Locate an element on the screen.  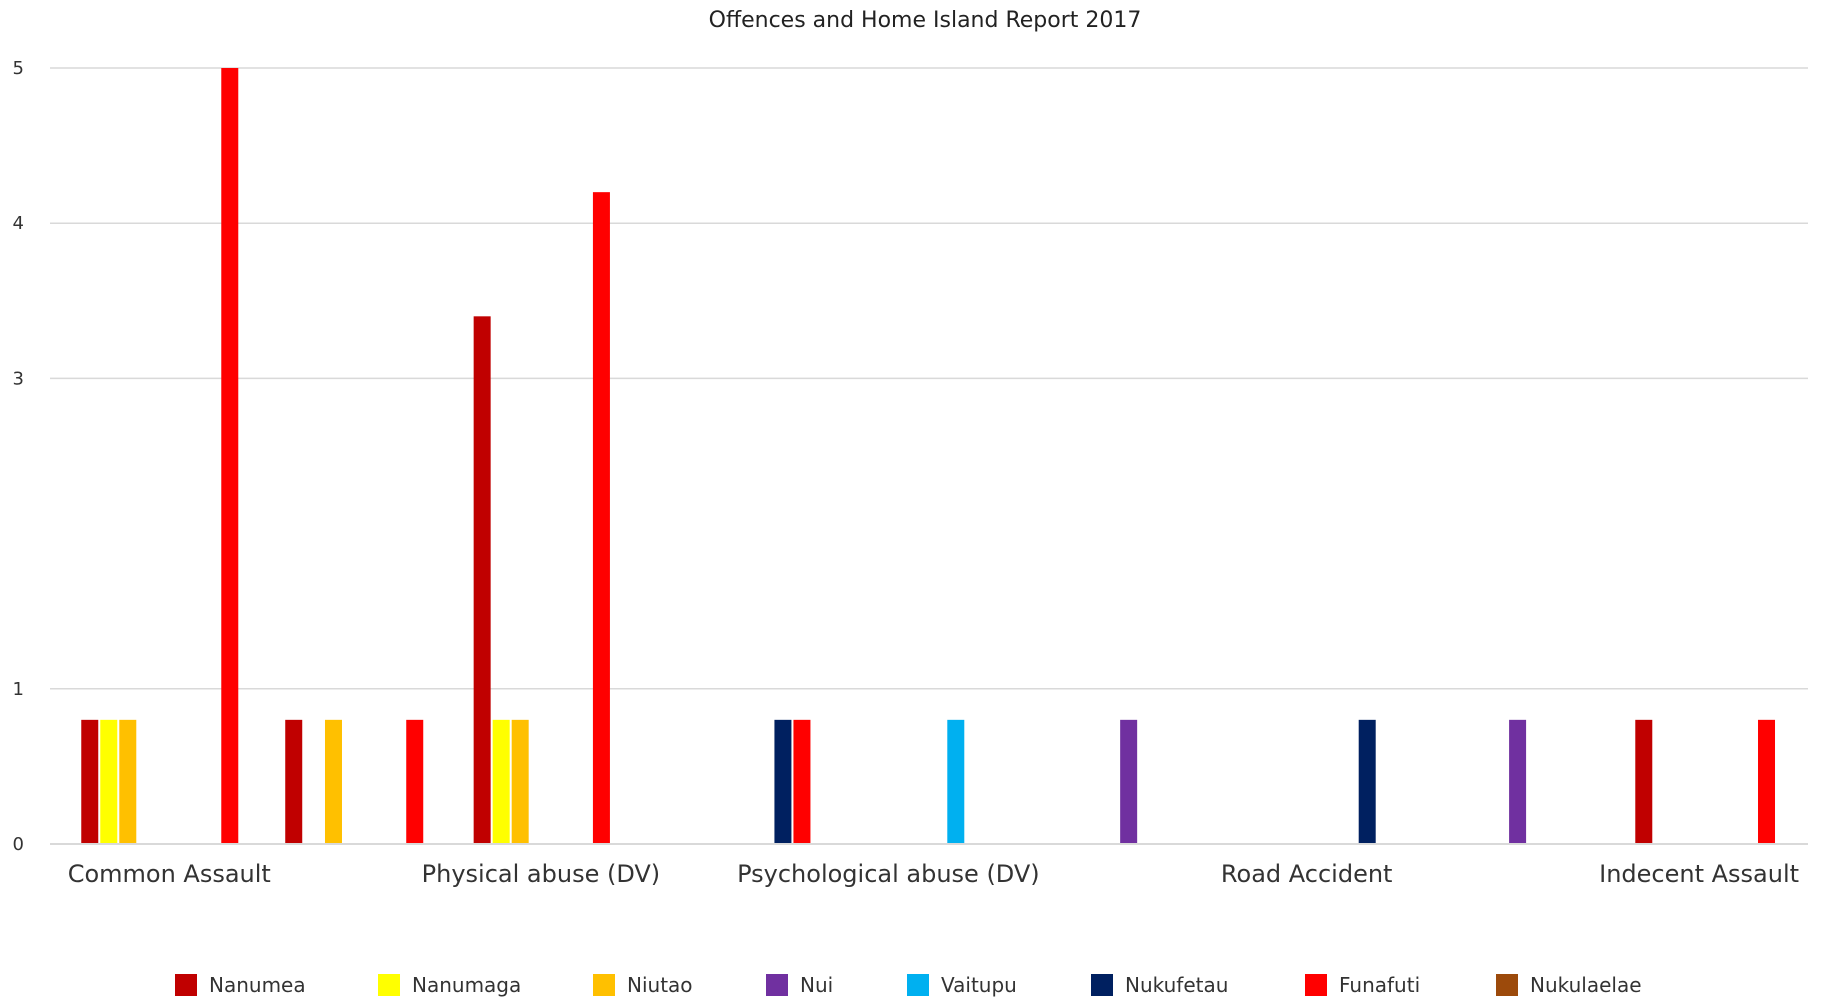
legend-item-vaitupu: Vaitupu is located at coordinates (962, 985).